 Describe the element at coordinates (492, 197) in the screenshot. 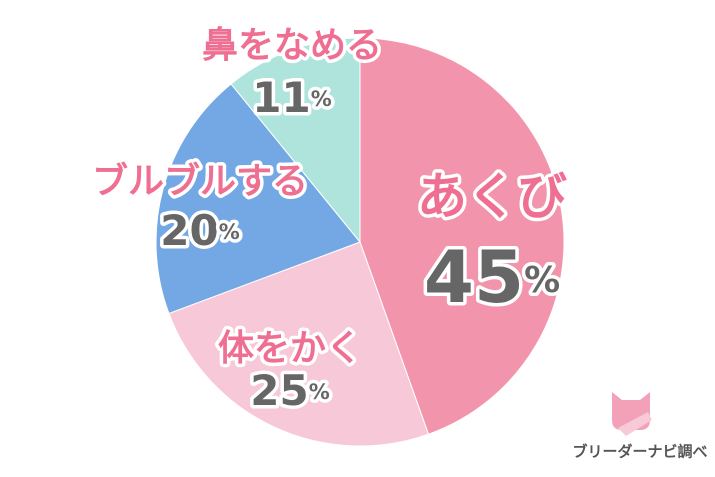

I see `category-label: あくび` at that location.